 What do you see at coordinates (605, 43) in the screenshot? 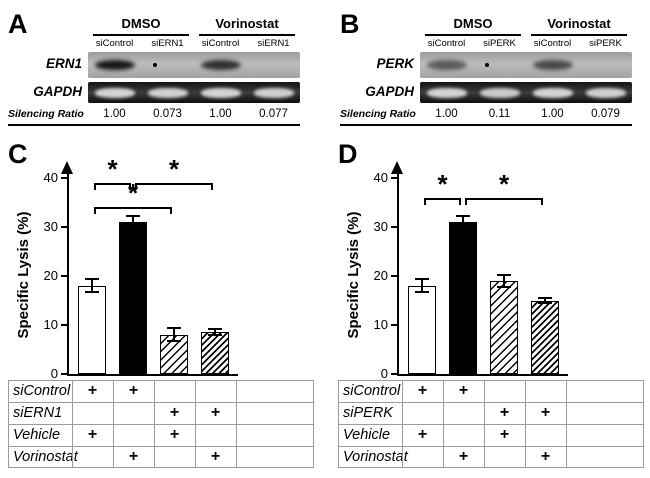
I see `lane-label: siPERK` at bounding box center [605, 43].